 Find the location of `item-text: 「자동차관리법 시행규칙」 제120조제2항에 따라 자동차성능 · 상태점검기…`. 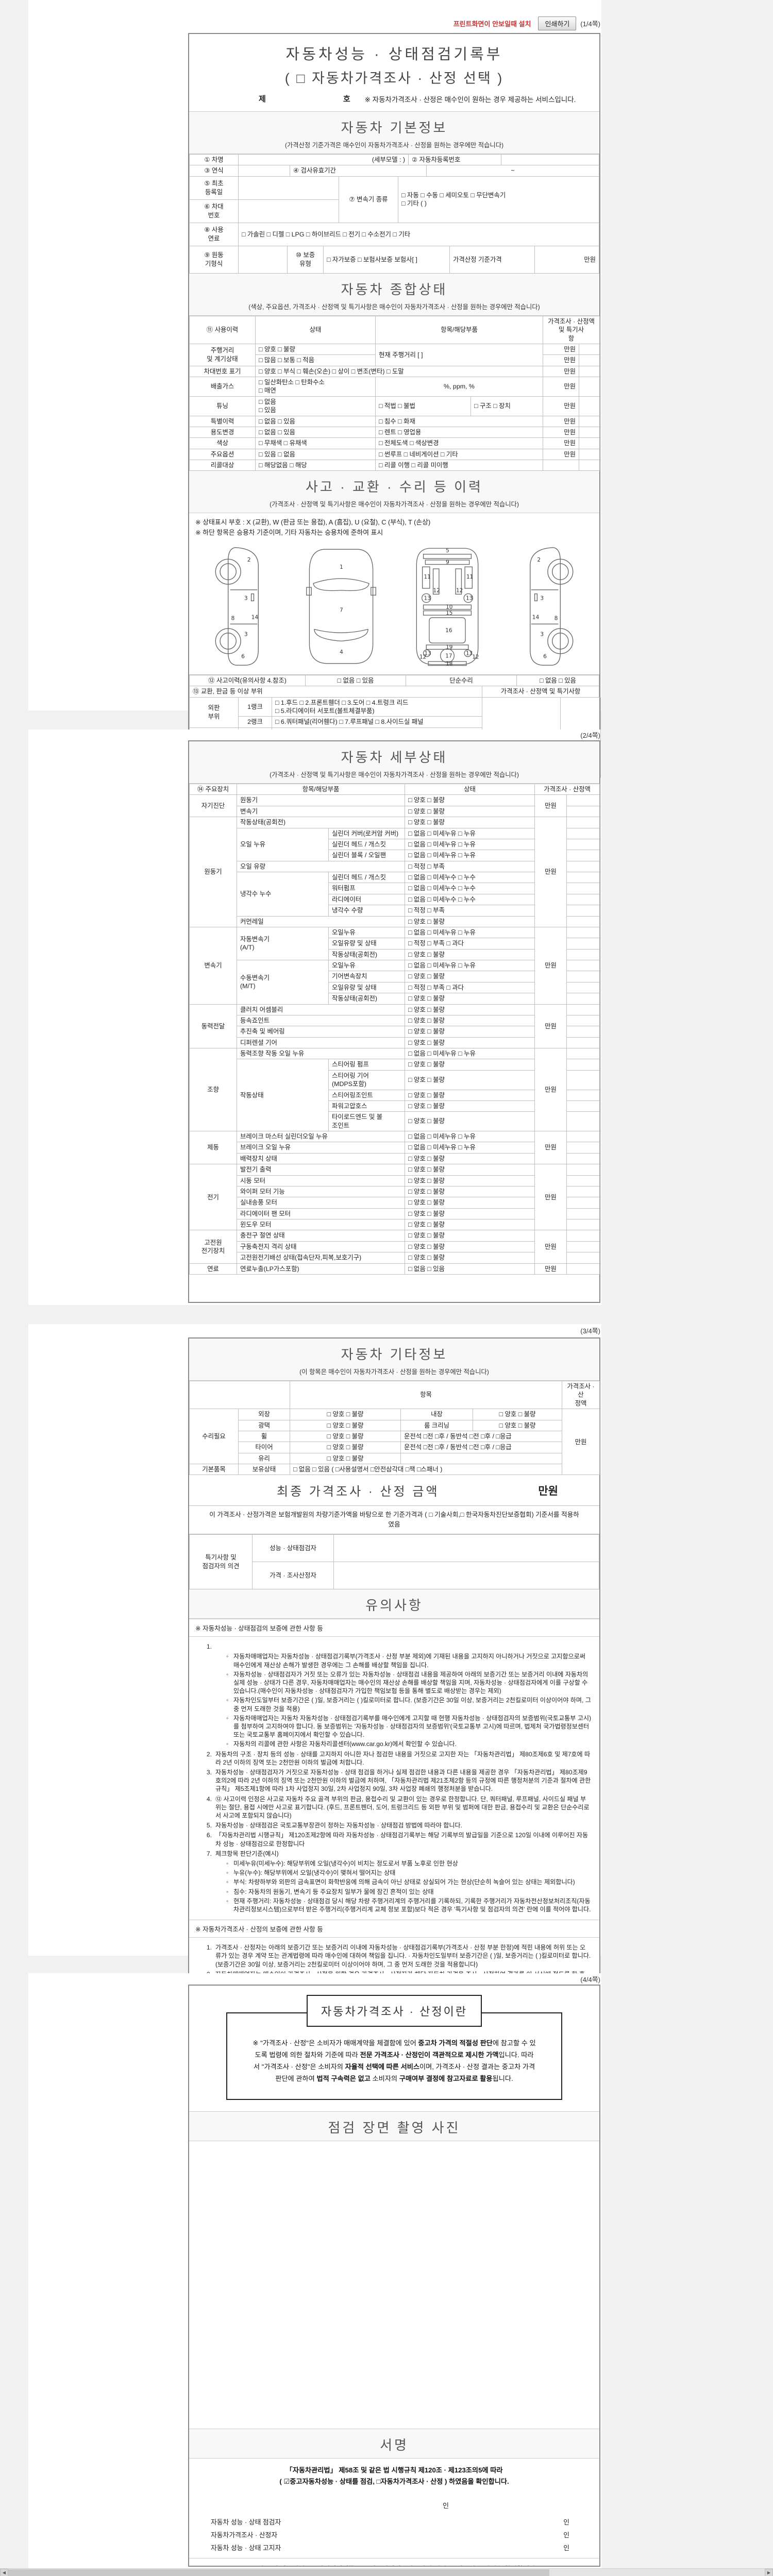

item-text: 「자동차관리법 시행규칙」 제120조제2항에 따라 자동차성능 · 상태점검기… is located at coordinates (402, 1840).